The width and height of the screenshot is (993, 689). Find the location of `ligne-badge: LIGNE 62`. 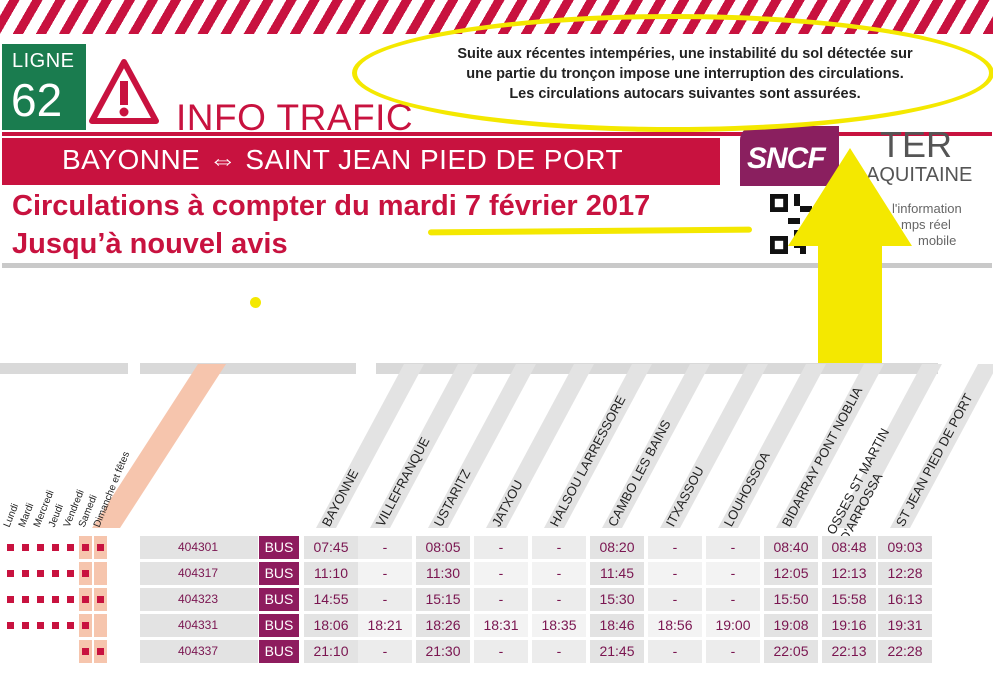

ligne-badge: LIGNE 62 is located at coordinates (44, 87).